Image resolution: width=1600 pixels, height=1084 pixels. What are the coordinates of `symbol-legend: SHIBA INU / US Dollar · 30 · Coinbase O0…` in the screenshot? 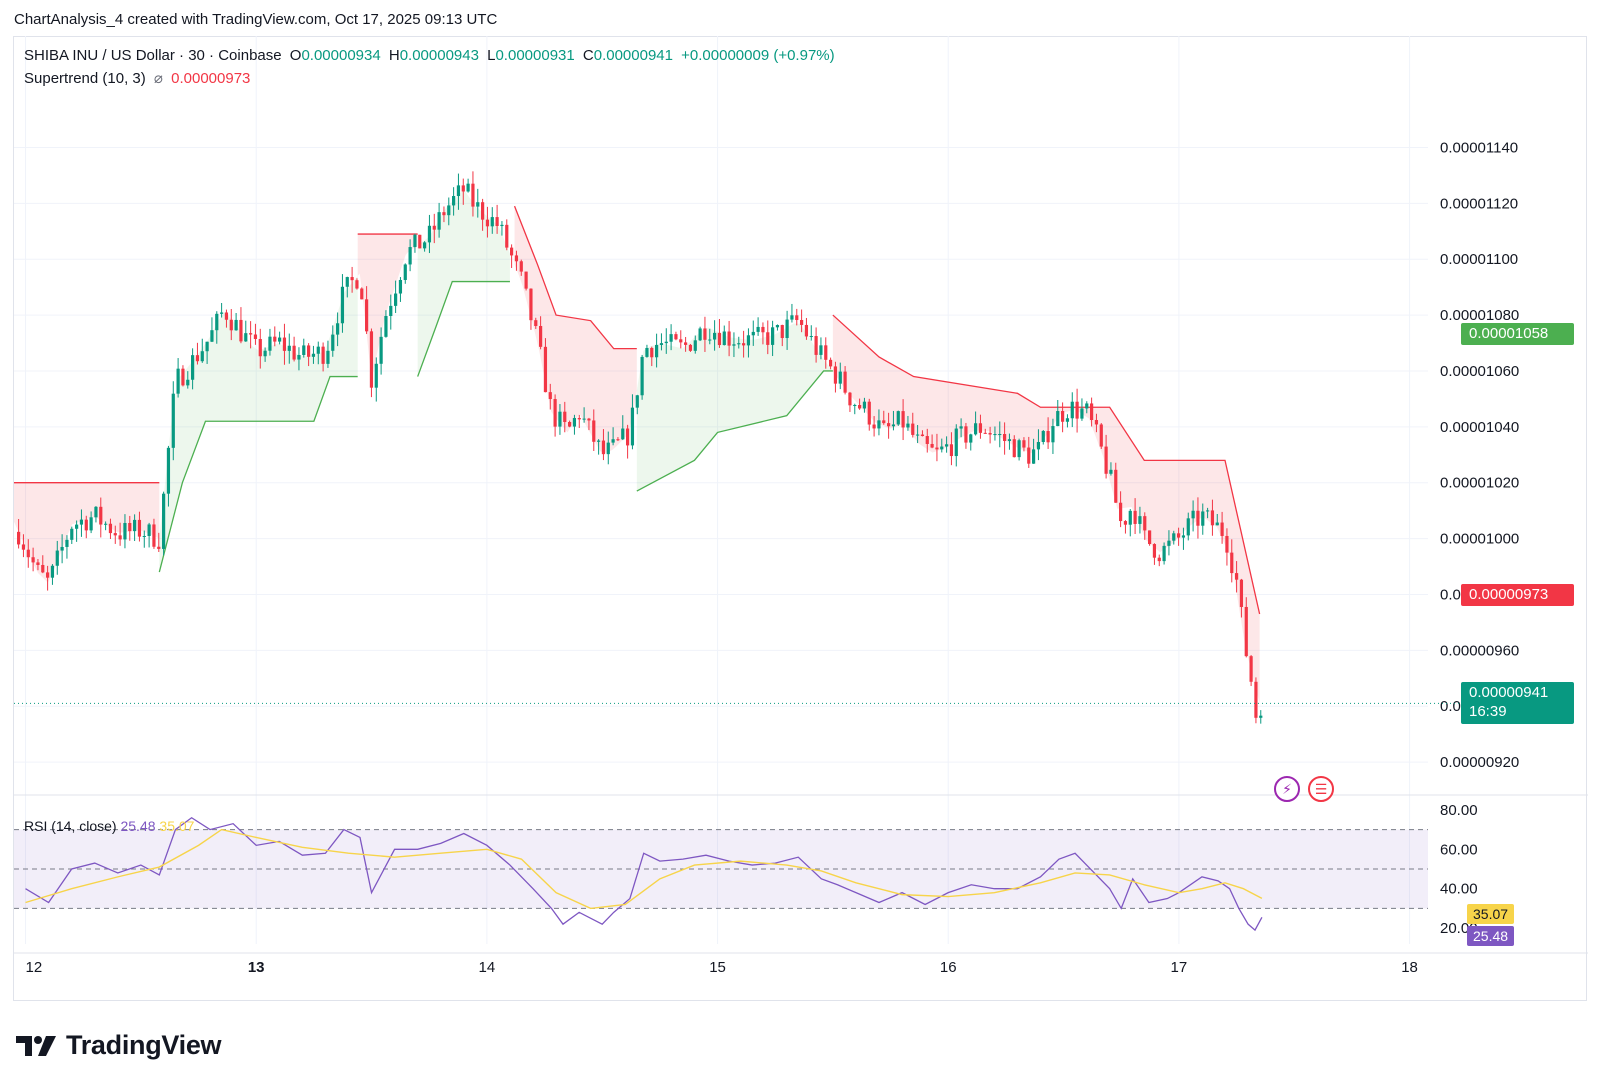 It's located at (431, 55).